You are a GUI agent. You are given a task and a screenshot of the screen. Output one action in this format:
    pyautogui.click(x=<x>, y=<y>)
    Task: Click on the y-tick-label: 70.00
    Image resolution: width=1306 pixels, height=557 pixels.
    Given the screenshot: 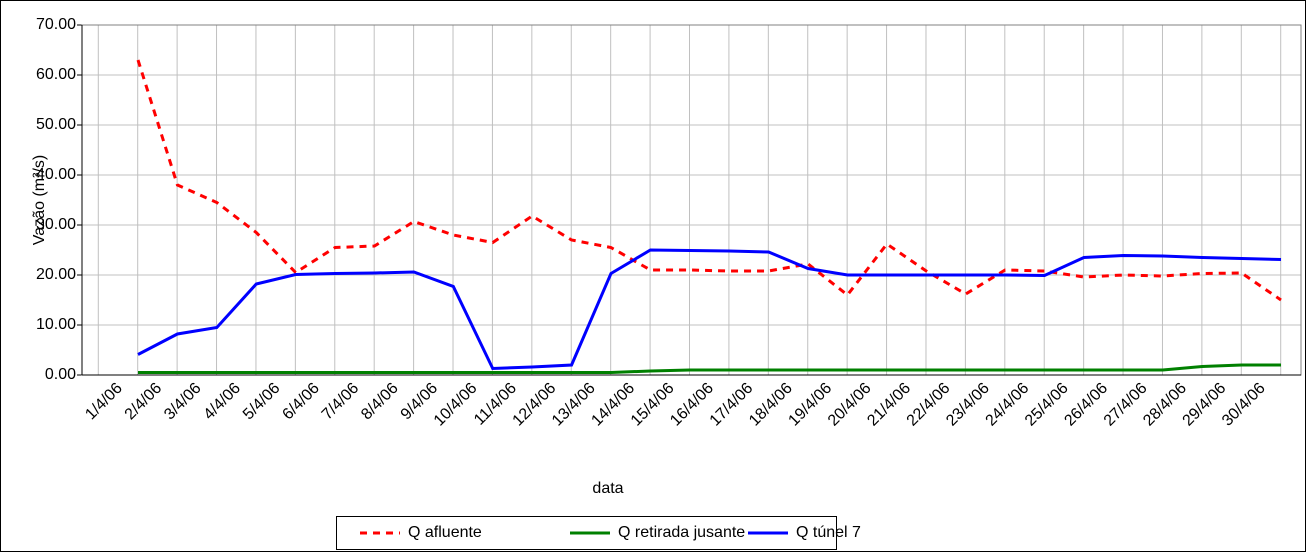 What is the action you would take?
    pyautogui.click(x=56, y=24)
    